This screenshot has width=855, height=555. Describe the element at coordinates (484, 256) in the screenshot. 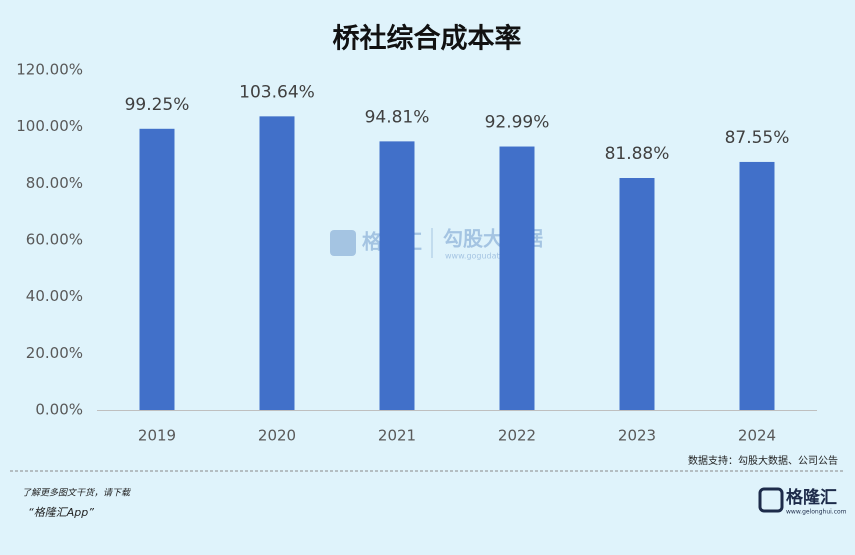

I see `watermark-url: www.gogudata.com` at that location.